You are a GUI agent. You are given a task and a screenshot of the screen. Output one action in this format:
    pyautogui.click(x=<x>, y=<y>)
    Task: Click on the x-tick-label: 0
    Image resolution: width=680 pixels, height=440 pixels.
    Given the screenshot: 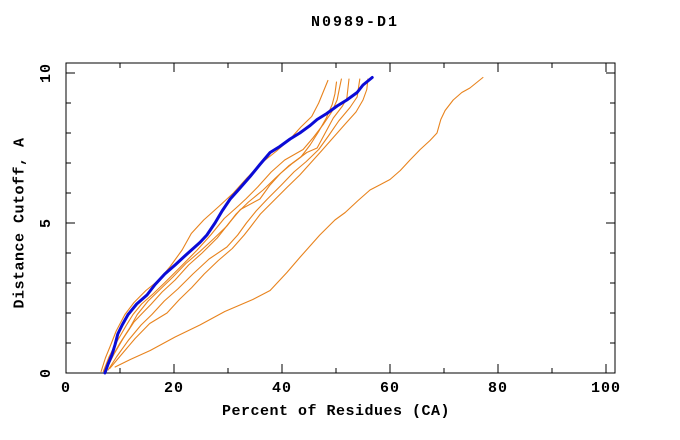 What is the action you would take?
    pyautogui.click(x=66, y=388)
    